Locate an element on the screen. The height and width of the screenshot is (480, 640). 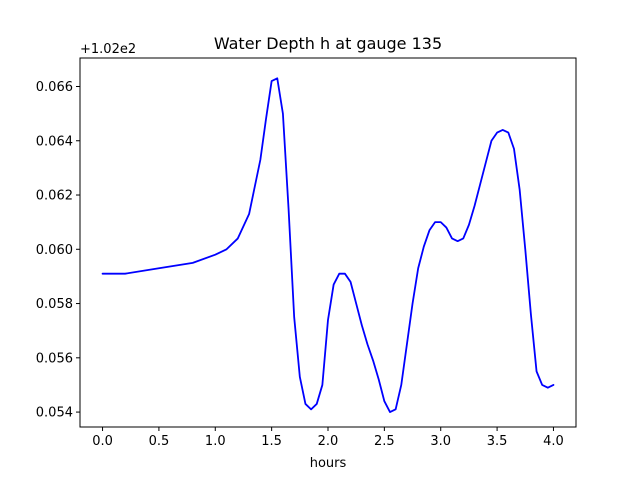
x-tick-label: 3.5 is located at coordinates (497, 441).